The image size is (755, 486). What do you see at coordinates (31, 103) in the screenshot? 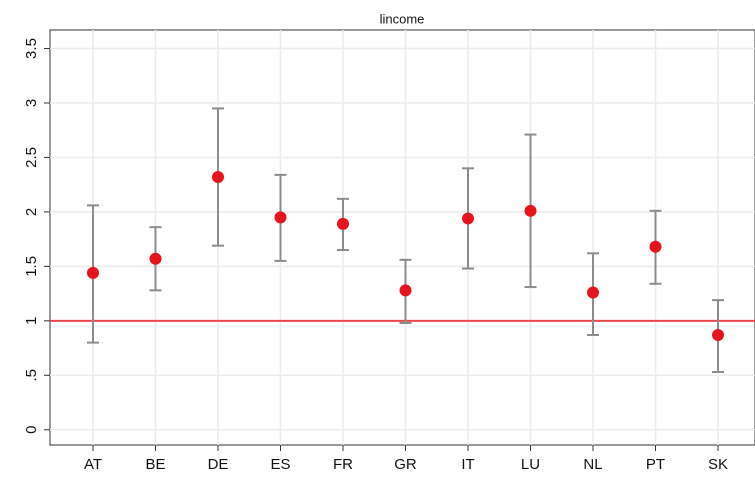
I see `y-tick-label: 3` at bounding box center [31, 103].